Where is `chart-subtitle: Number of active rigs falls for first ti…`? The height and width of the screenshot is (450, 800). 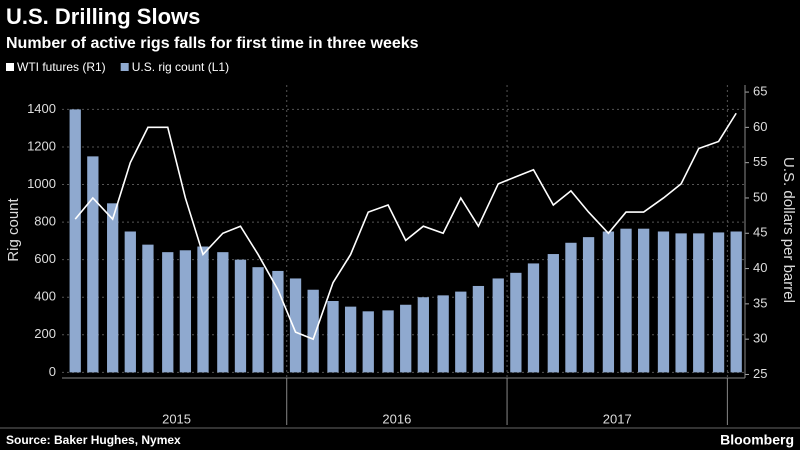 chart-subtitle: Number of active rigs falls for first ti… is located at coordinates (212, 43).